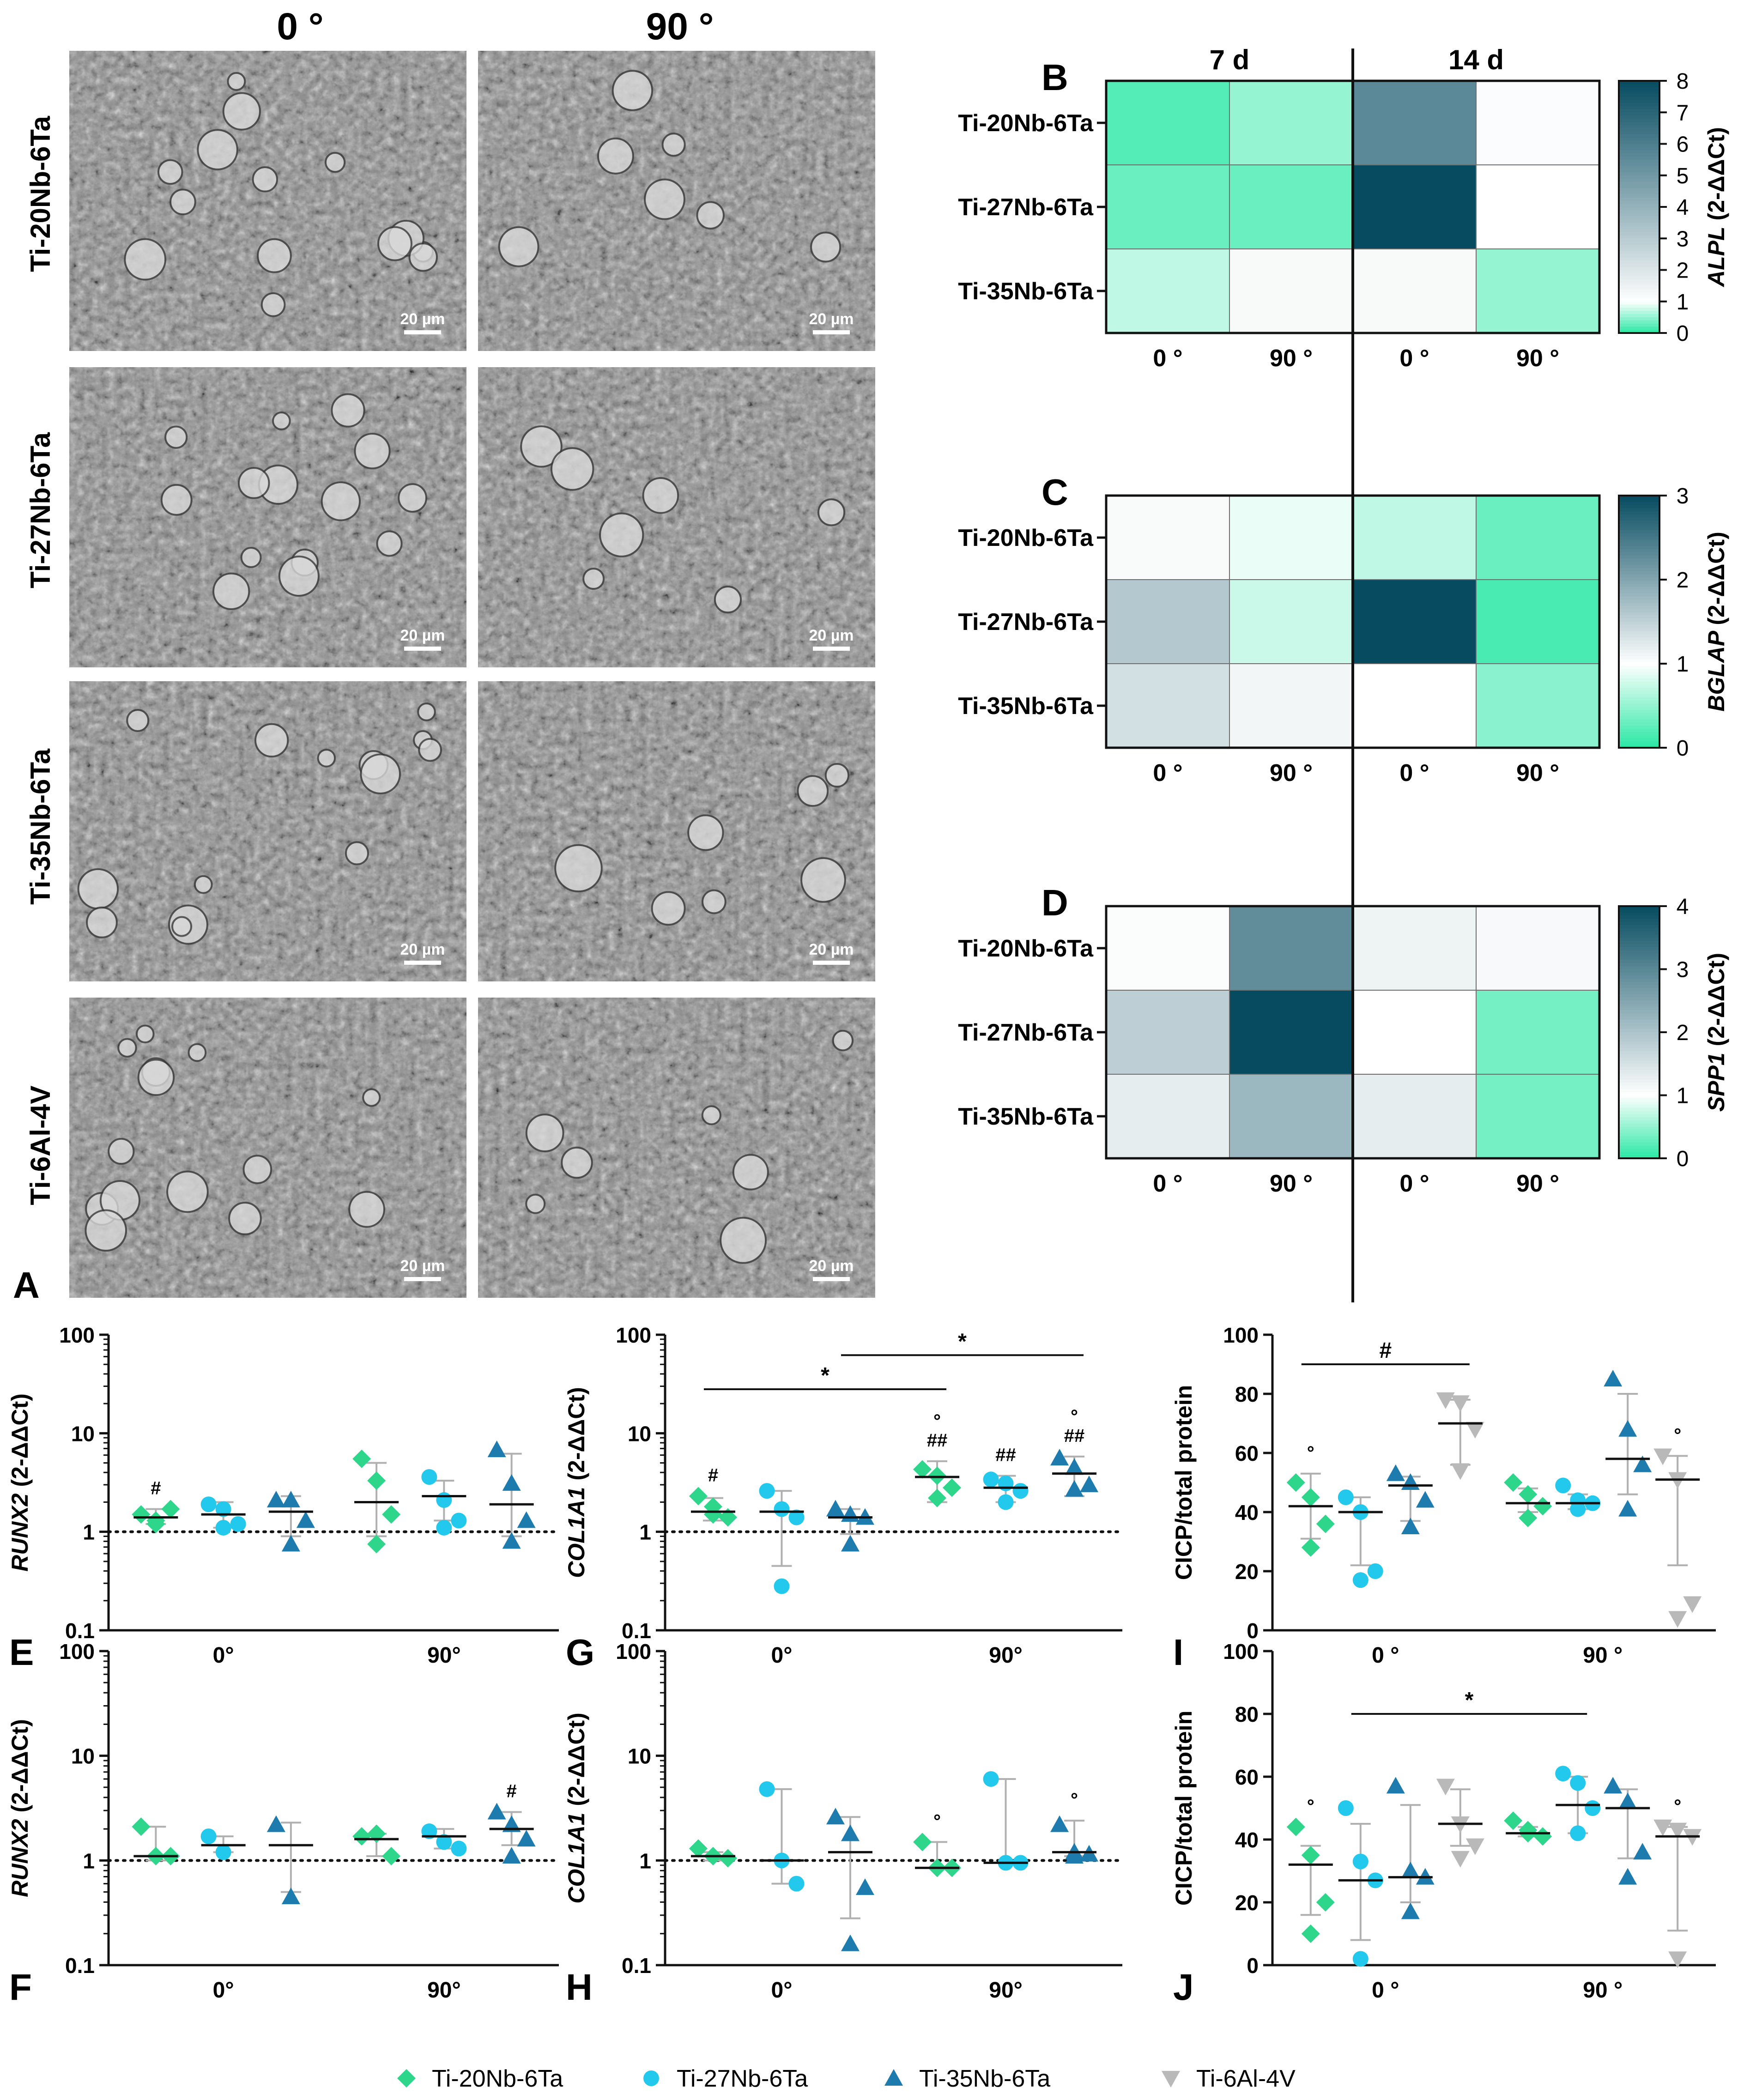 The width and height of the screenshot is (1750, 2100). Describe the element at coordinates (1167, 773) in the screenshot. I see `heatmap-column-label: 0 °` at that location.